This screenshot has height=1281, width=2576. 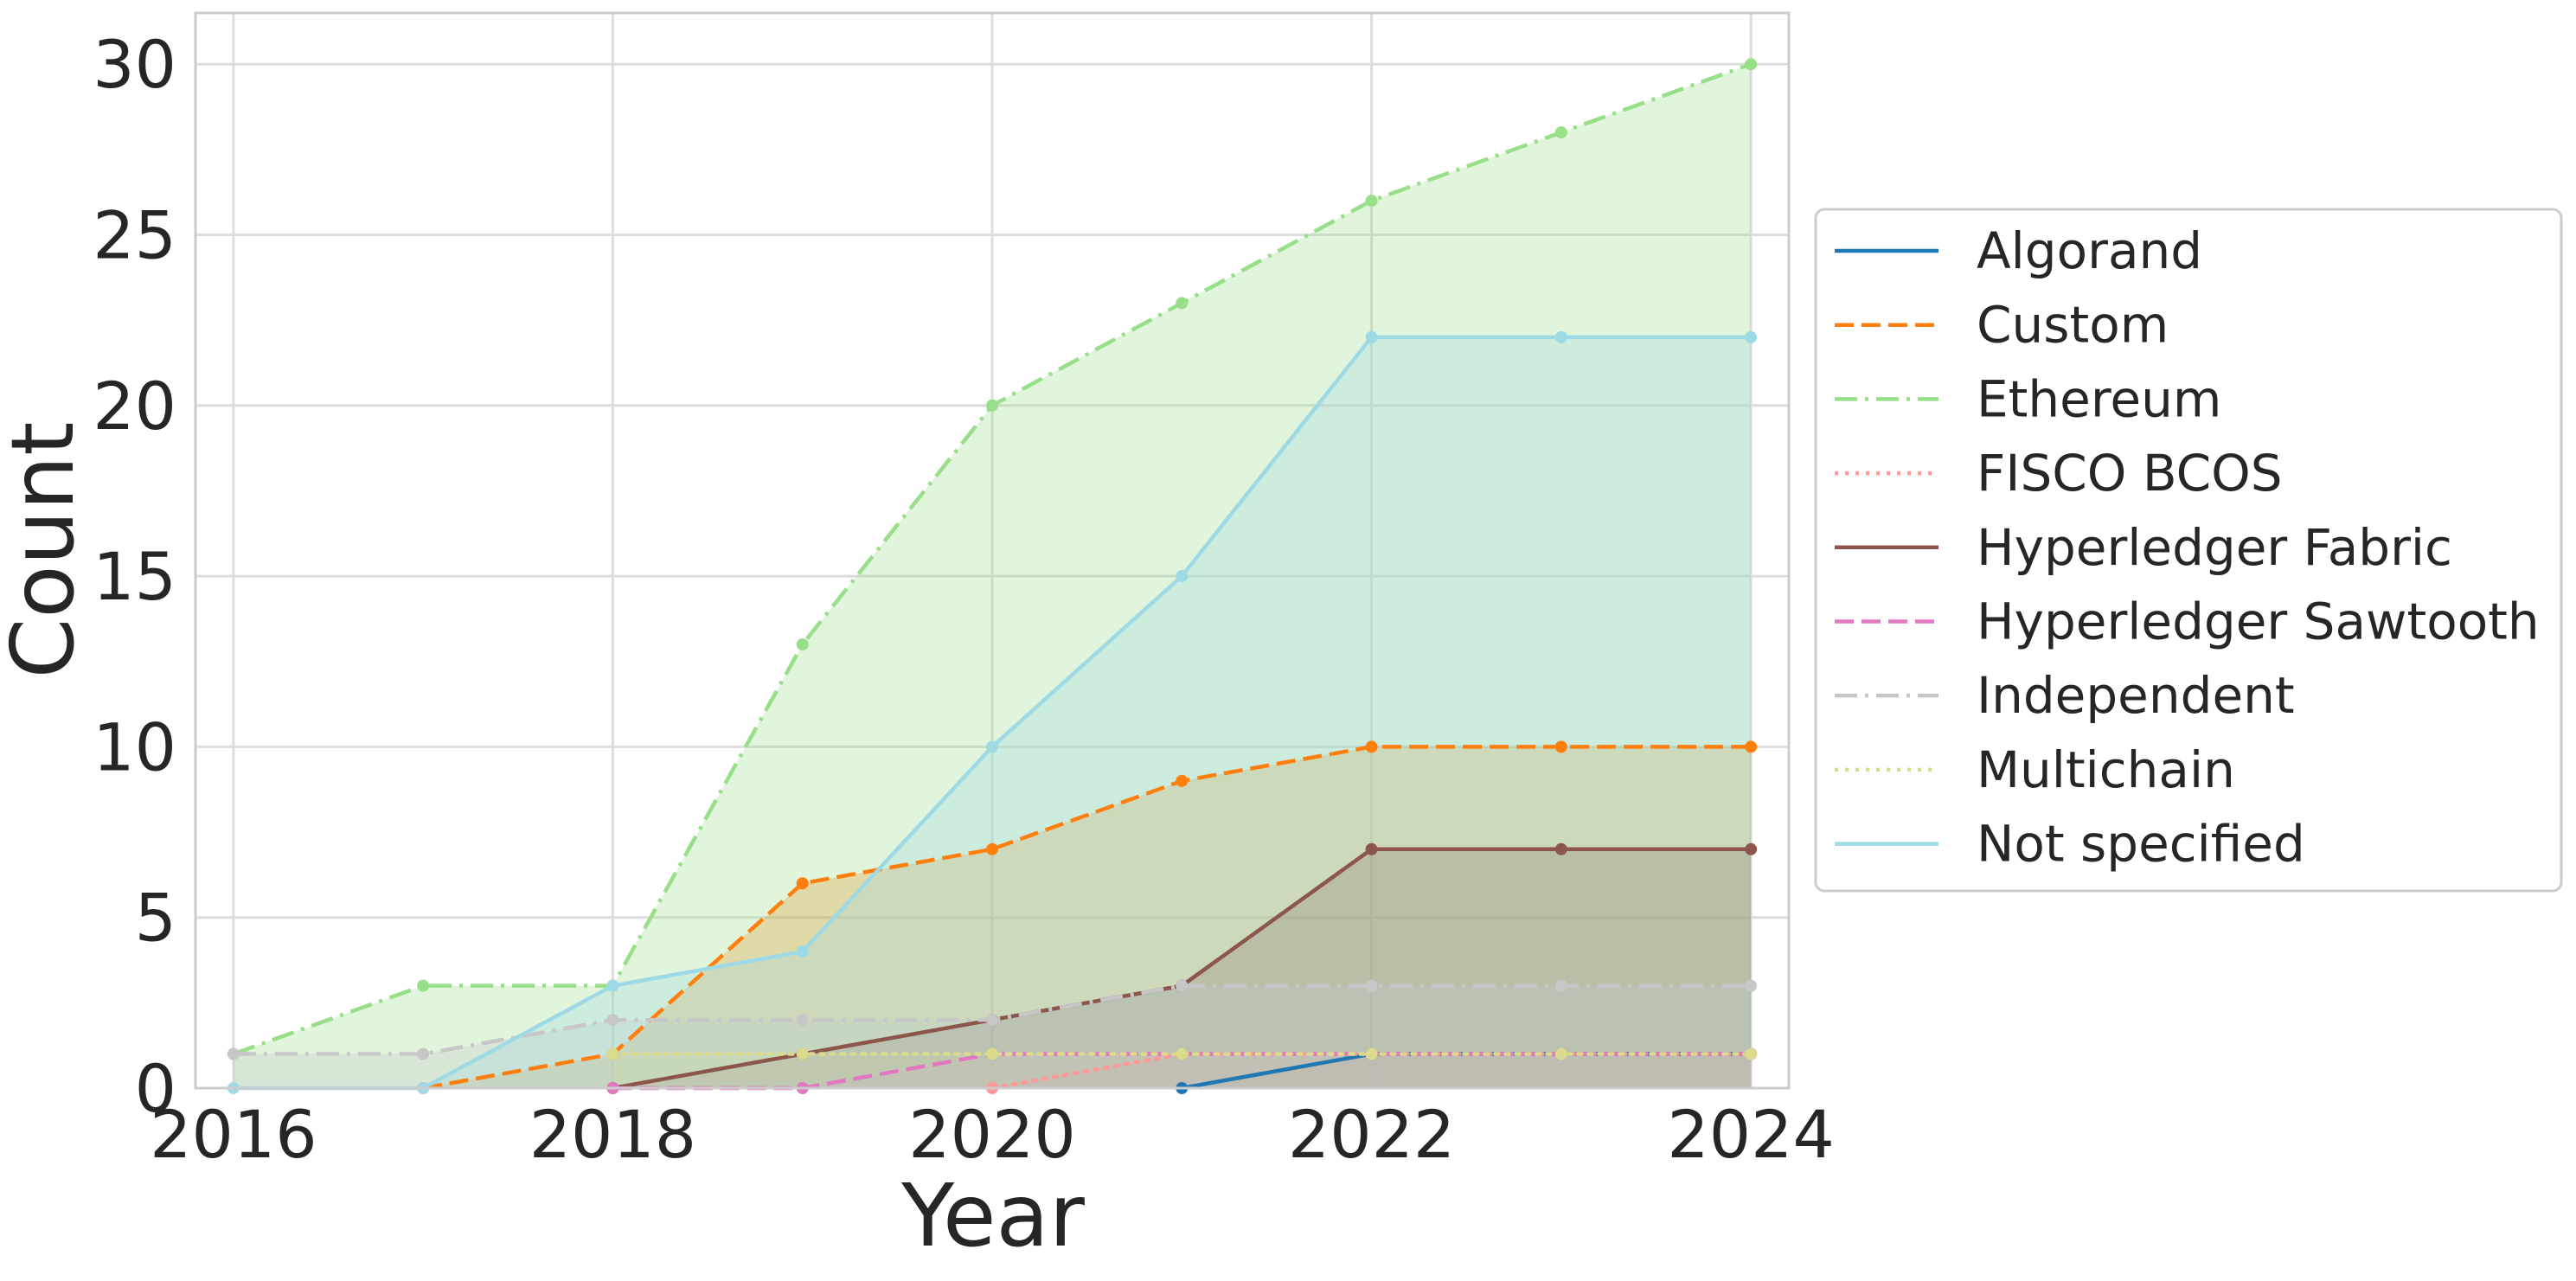 What do you see at coordinates (1560, 132) in the screenshot?
I see `point-ethereum-2023` at bounding box center [1560, 132].